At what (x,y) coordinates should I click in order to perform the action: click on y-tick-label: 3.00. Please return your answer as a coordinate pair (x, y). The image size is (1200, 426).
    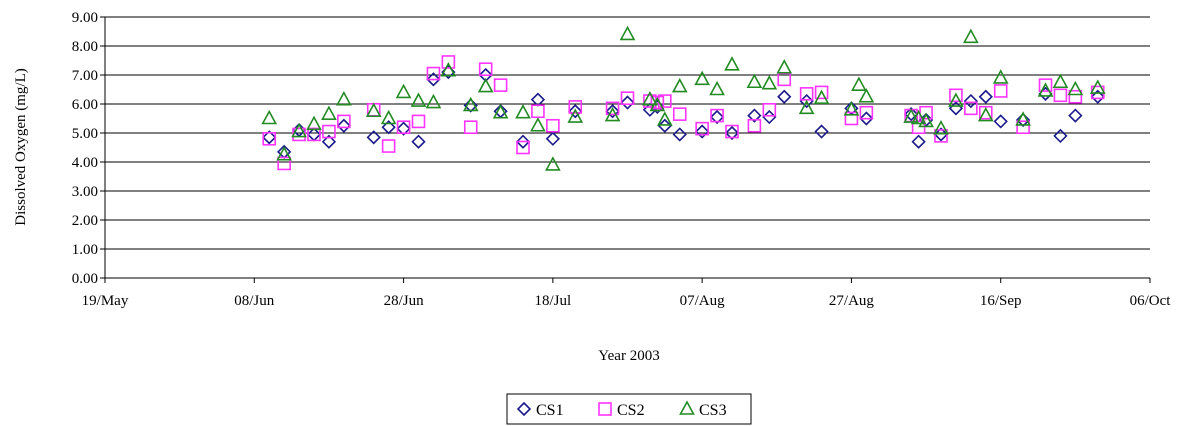
    Looking at the image, I should click on (85, 192).